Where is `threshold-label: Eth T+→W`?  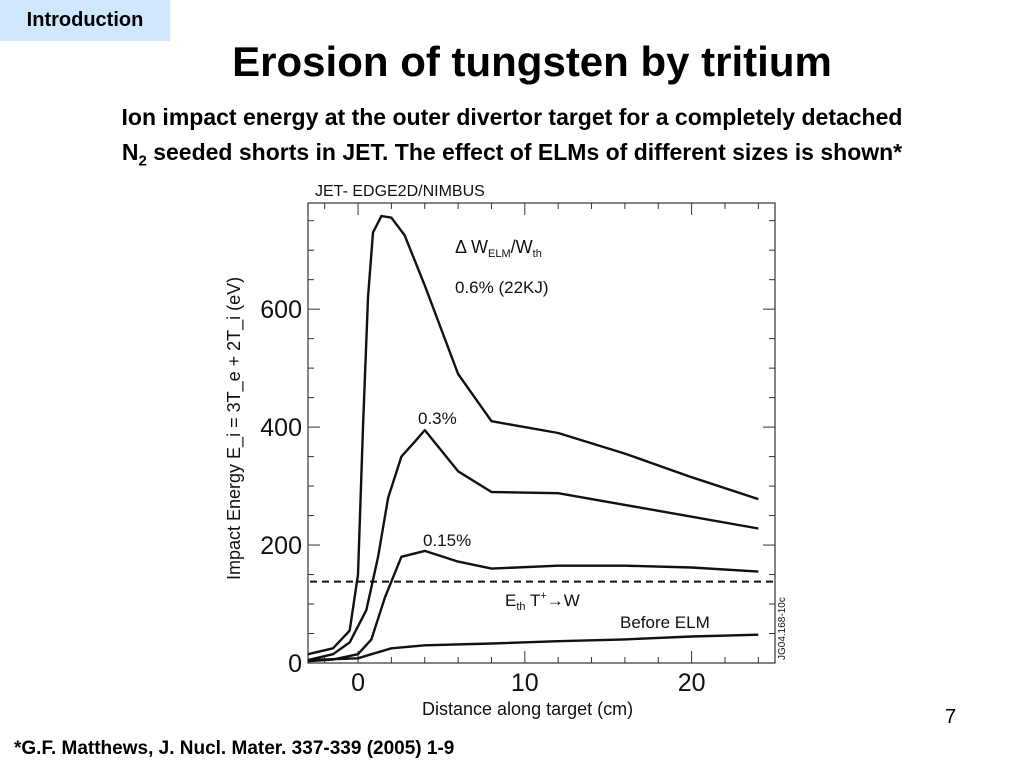 threshold-label: Eth T+→W is located at coordinates (542, 601).